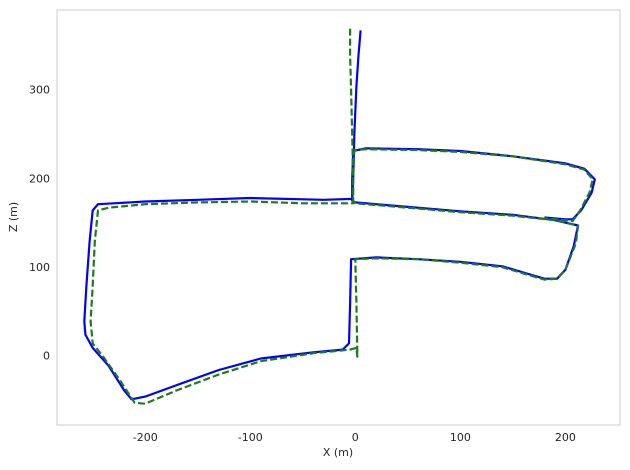  What do you see at coordinates (565, 437) in the screenshot?
I see `x-tick-label: 200` at bounding box center [565, 437].